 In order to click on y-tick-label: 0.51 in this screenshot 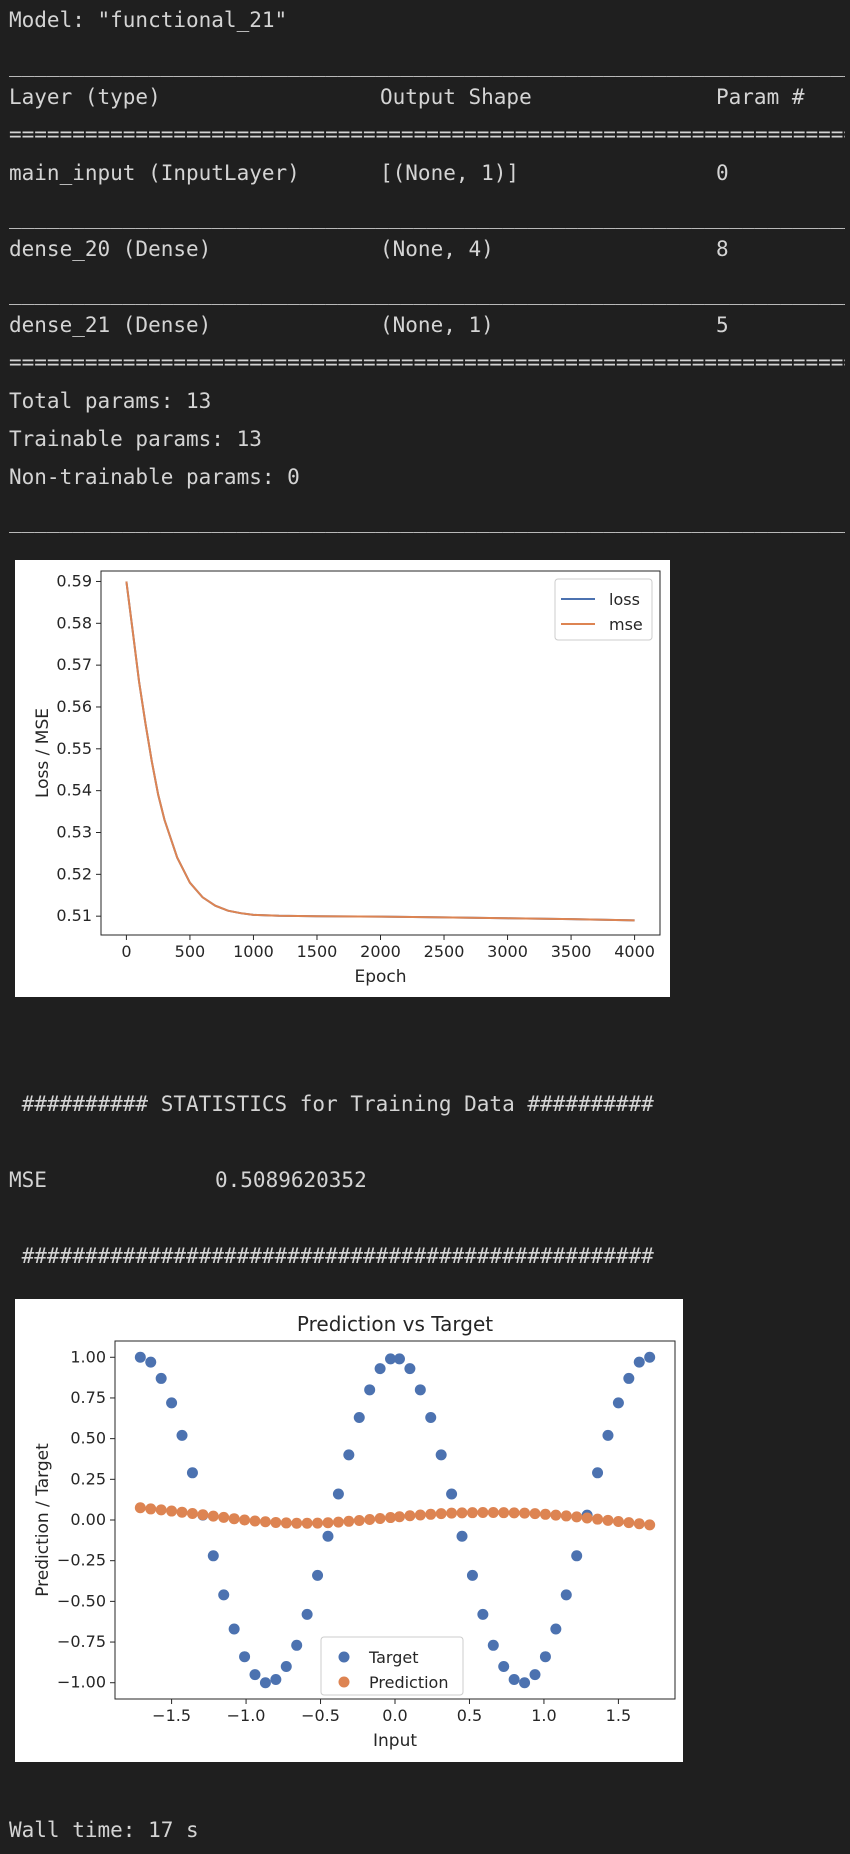, I will do `click(74, 915)`.